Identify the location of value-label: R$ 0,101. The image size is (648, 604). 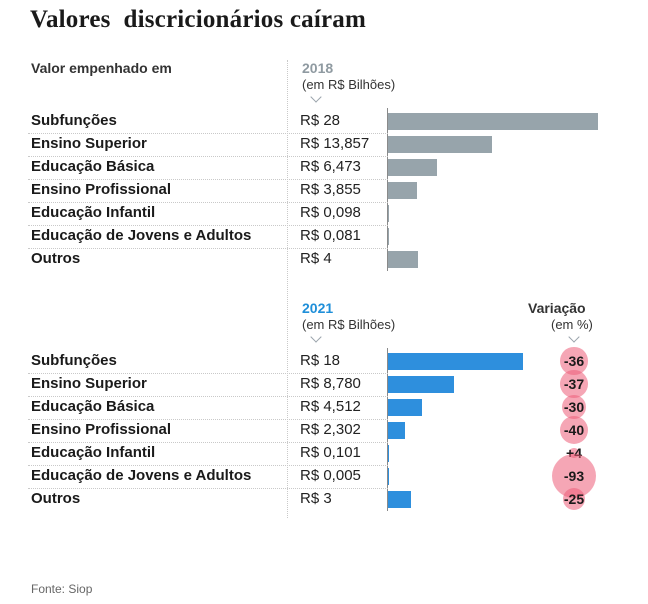
(330, 452).